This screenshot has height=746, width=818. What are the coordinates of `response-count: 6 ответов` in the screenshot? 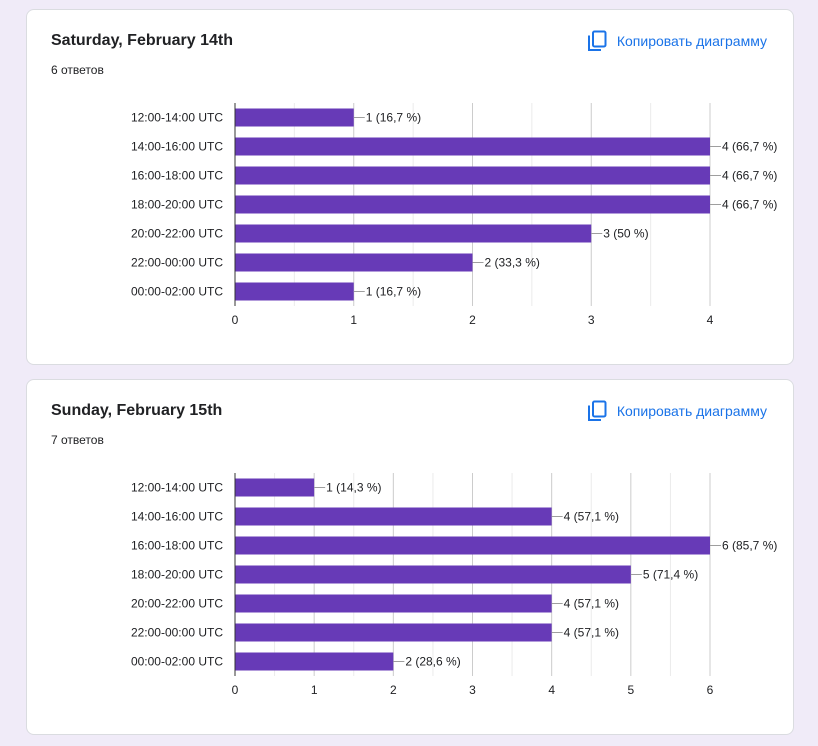 It's located at (77, 70).